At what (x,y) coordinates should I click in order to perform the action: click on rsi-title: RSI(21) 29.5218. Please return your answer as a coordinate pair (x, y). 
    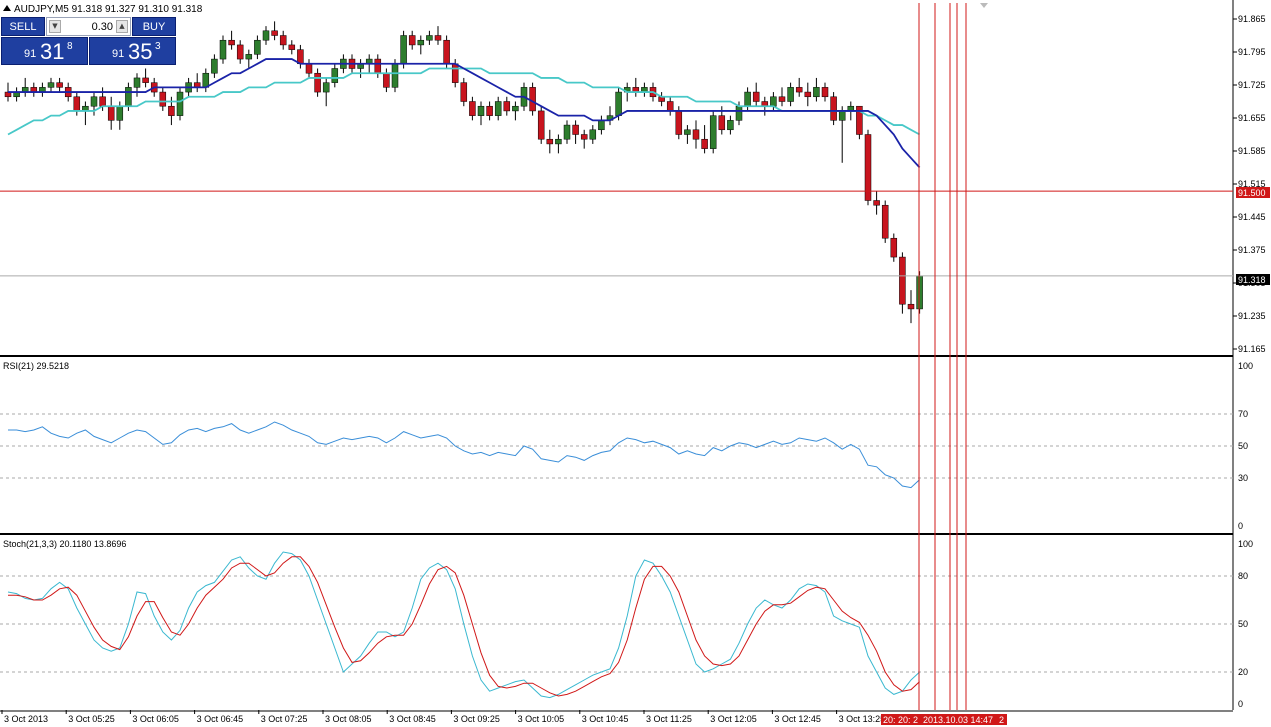
    Looking at the image, I should click on (36, 366).